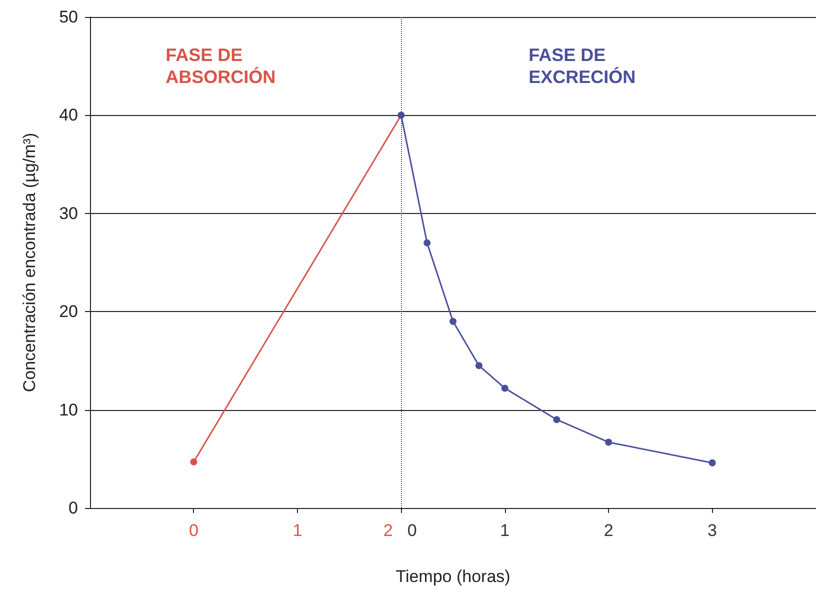 Image resolution: width=816 pixels, height=596 pixels. Describe the element at coordinates (29, 262) in the screenshot. I see `y-axis-title: Concentración encontrada (µg/m³)` at that location.